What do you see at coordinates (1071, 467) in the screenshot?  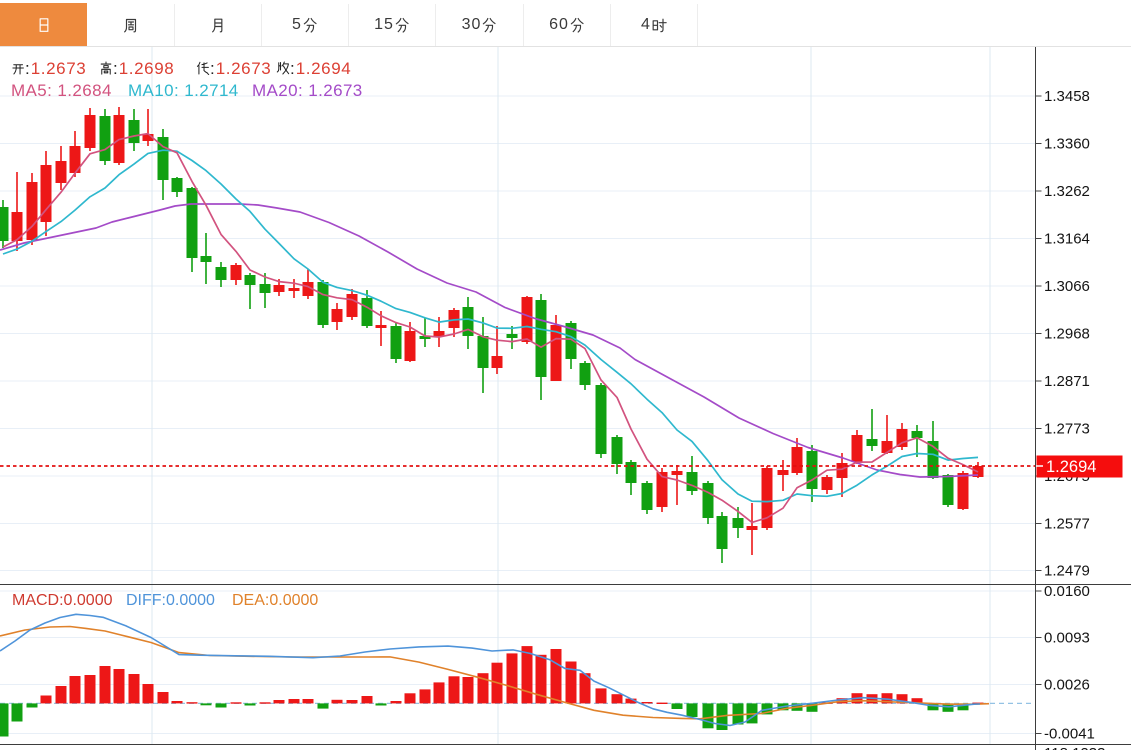 I see `svg-text: 1.2694` at bounding box center [1071, 467].